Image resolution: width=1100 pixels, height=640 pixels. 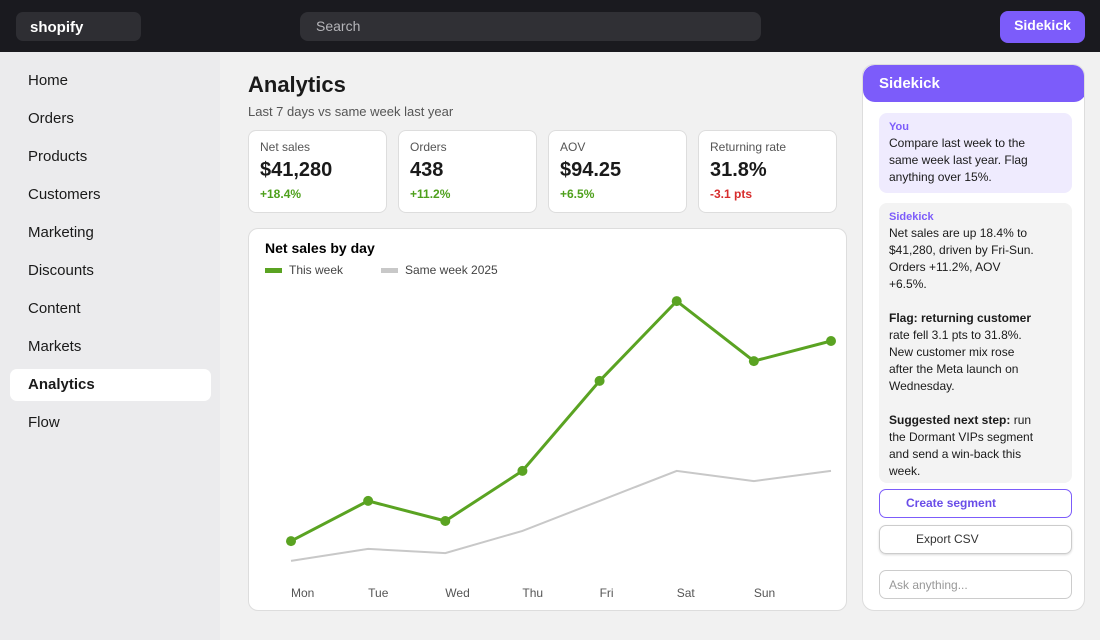 What do you see at coordinates (686, 593) in the screenshot?
I see `x-tick-label: Sat` at bounding box center [686, 593].